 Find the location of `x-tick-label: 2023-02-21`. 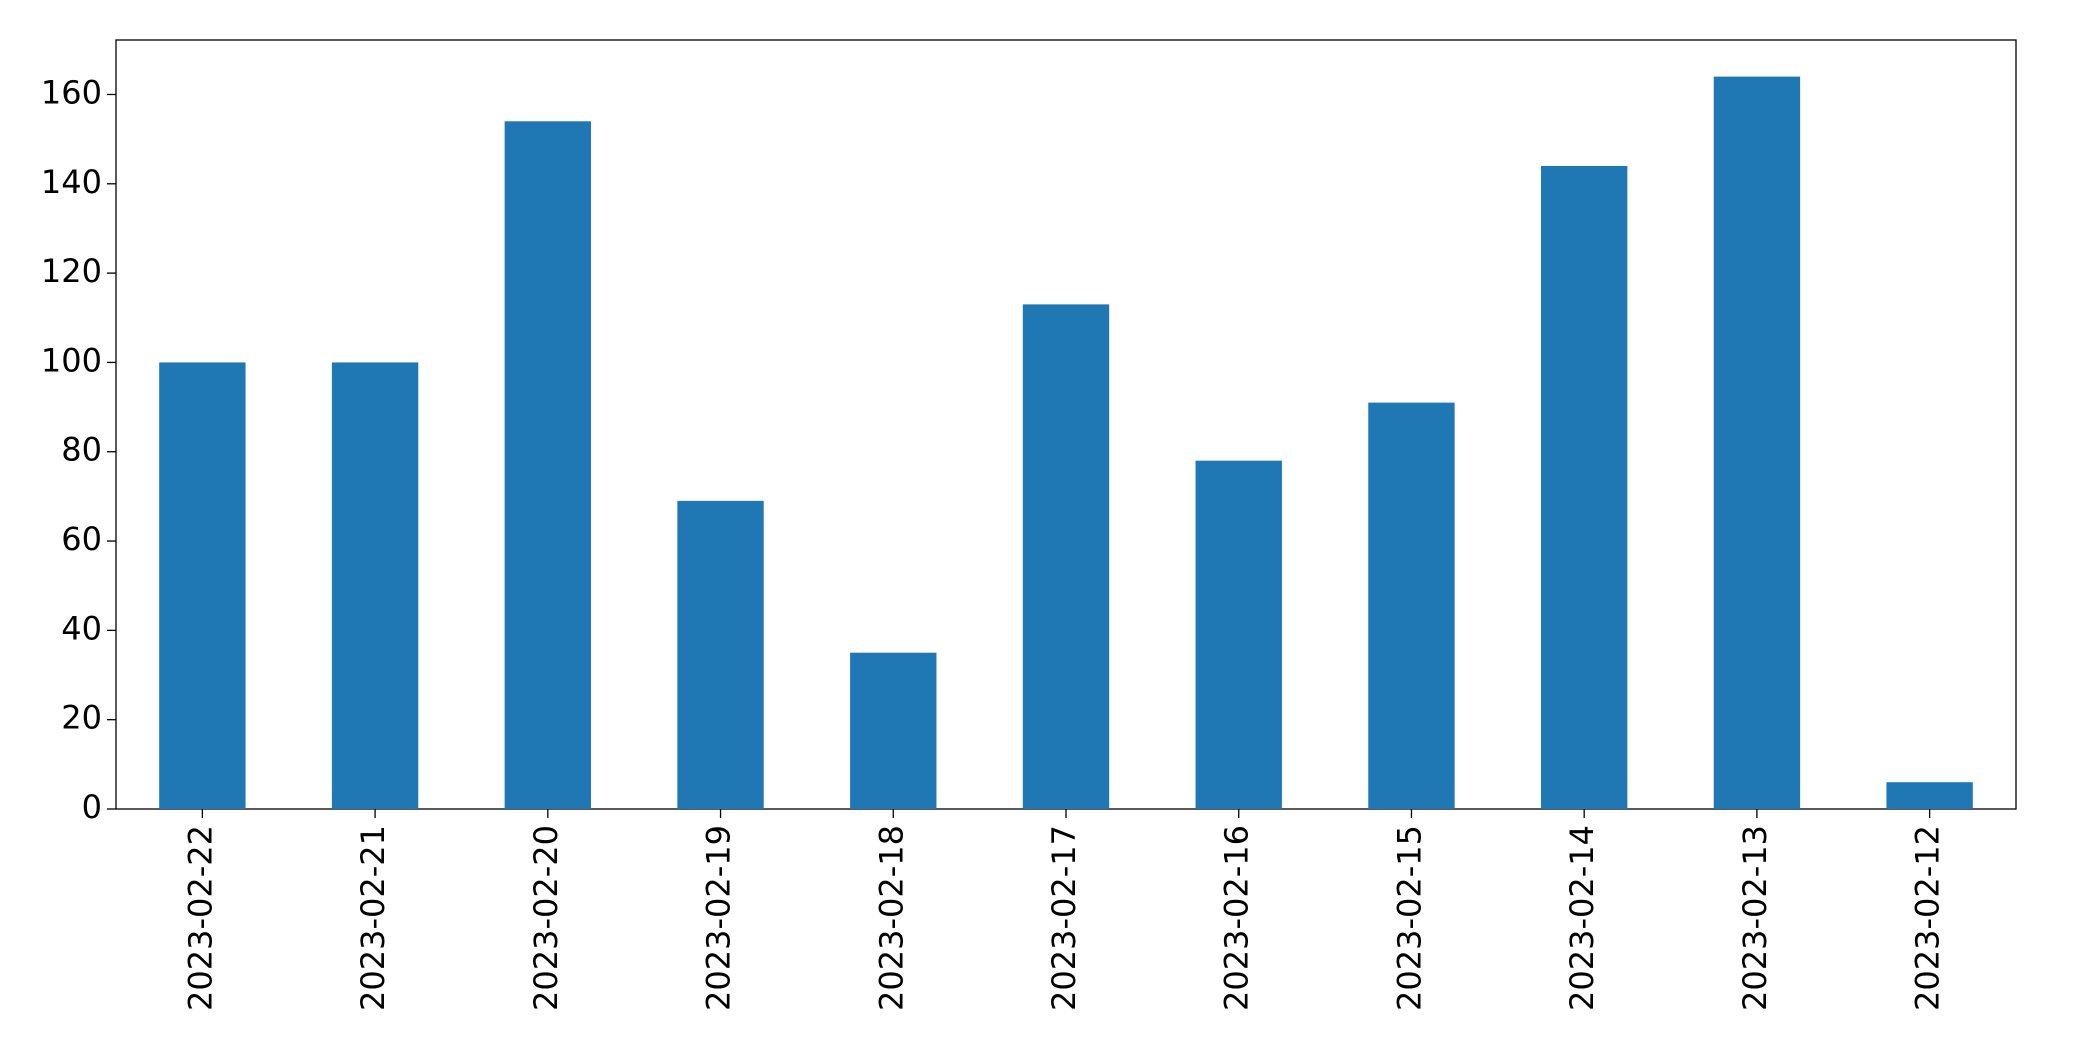

x-tick-label: 2023-02-21 is located at coordinates (373, 918).